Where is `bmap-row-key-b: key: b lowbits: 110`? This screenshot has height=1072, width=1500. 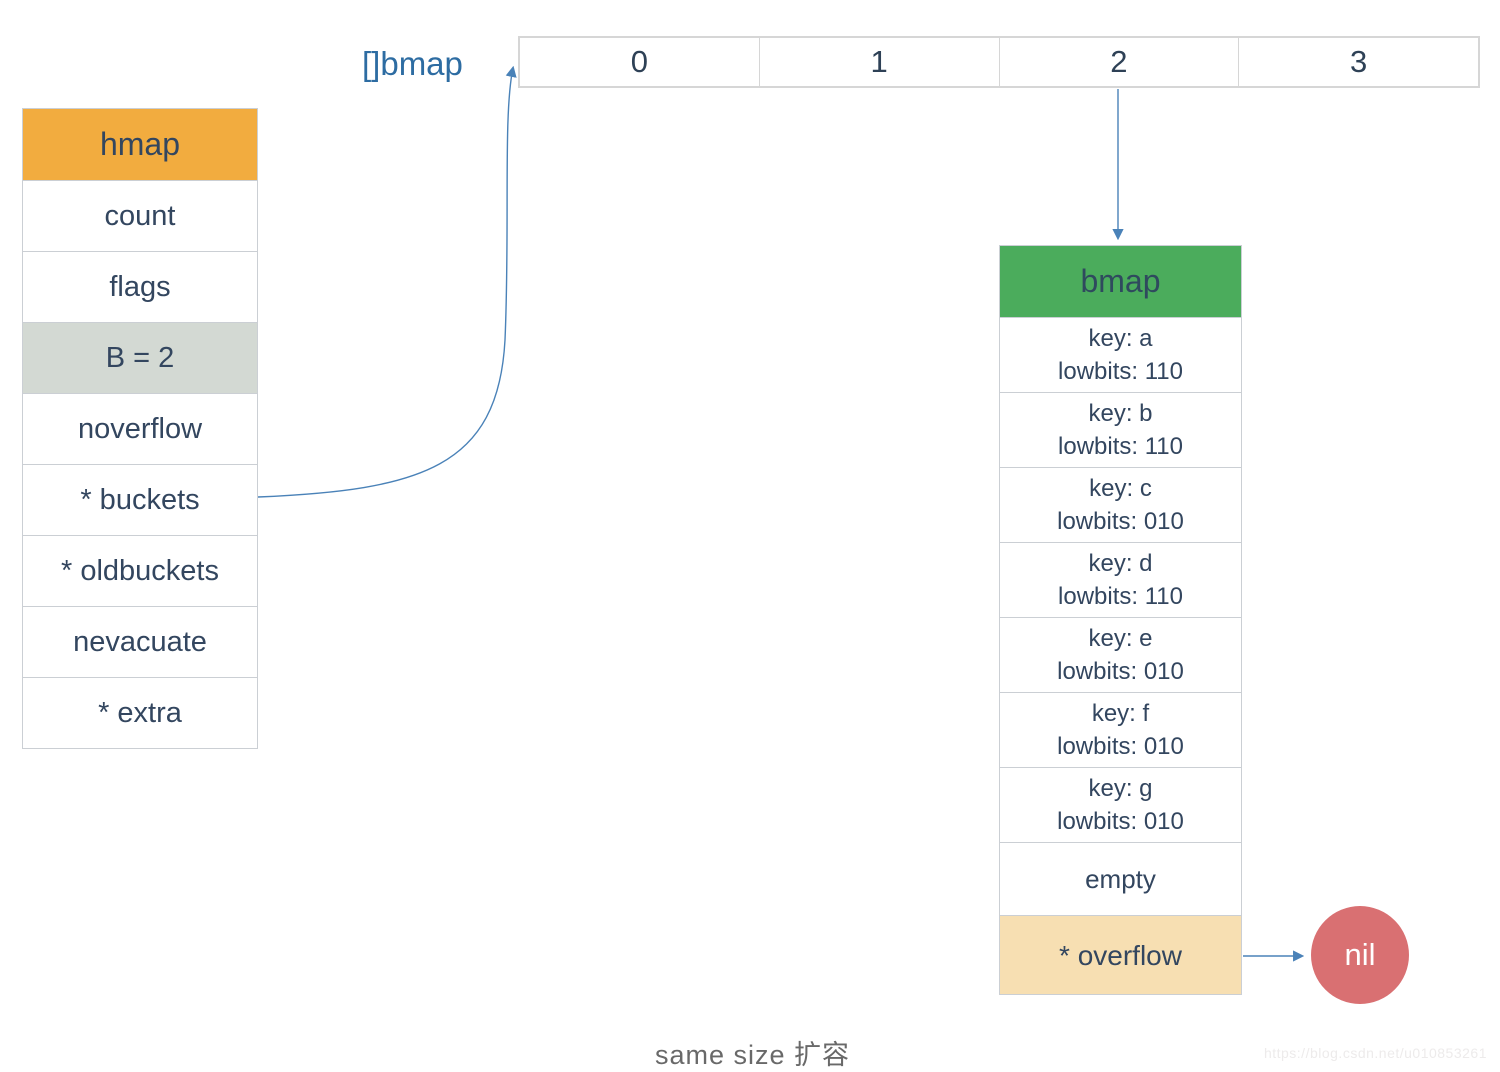
bmap-row-key-b: key: b lowbits: 110 is located at coordinates (1120, 429).